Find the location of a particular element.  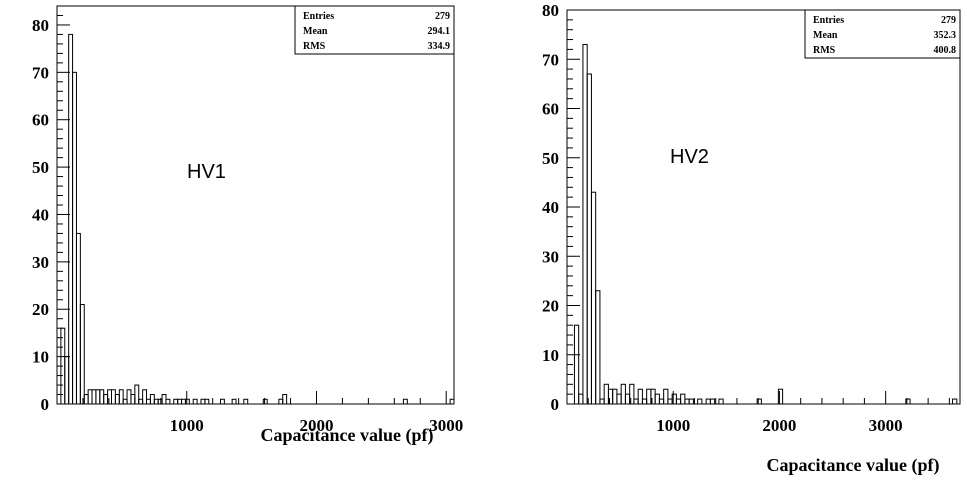

y-tick-label: 60 is located at coordinates (550, 109).